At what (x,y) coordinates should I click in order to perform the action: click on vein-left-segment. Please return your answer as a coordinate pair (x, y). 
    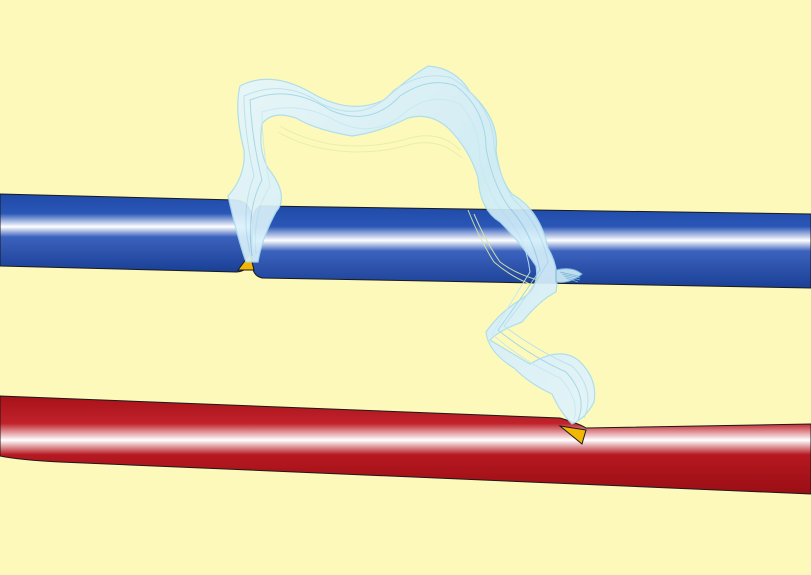
    Looking at the image, I should click on (126, 233).